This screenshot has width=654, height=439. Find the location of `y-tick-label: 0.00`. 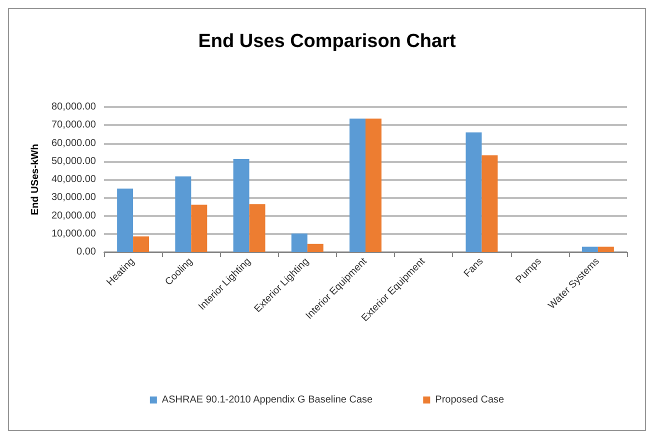

y-tick-label: 0.00 is located at coordinates (86, 252).